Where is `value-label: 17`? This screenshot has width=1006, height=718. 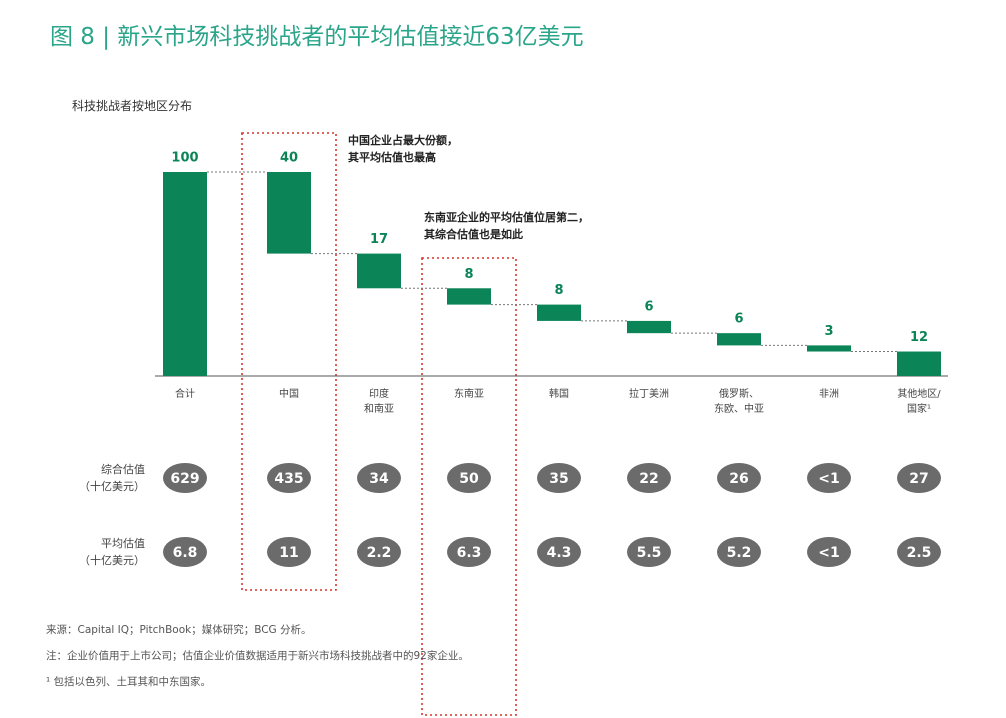 value-label: 17 is located at coordinates (379, 239).